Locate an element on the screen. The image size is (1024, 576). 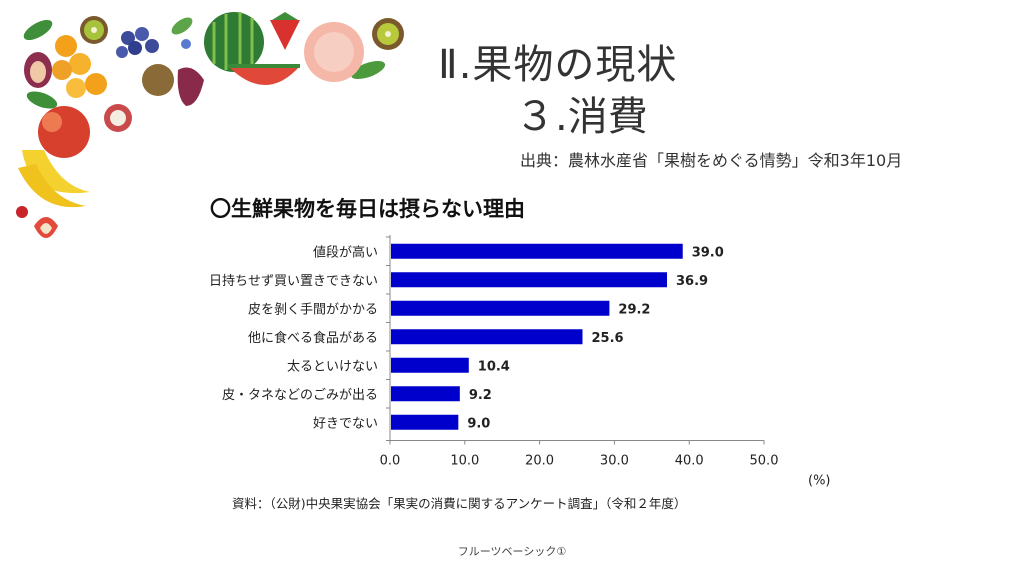
category-label: 皮を剝く手間がかかる is located at coordinates (313, 309).